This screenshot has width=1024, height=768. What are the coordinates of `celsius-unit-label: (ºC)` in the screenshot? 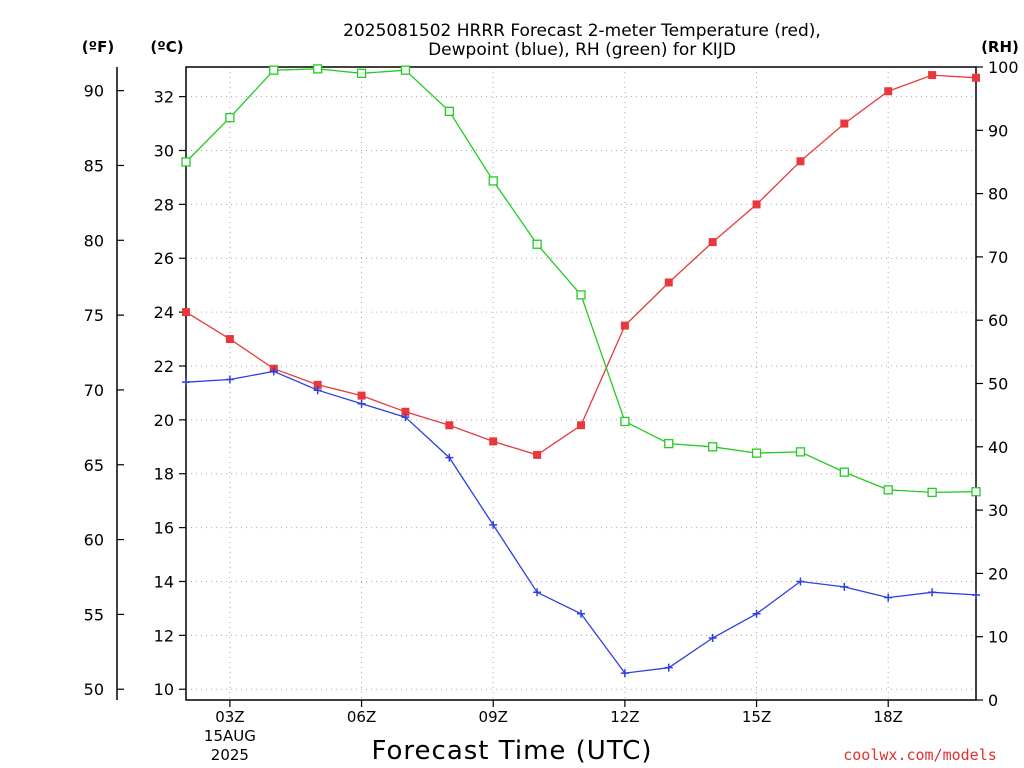 It's located at (166, 47).